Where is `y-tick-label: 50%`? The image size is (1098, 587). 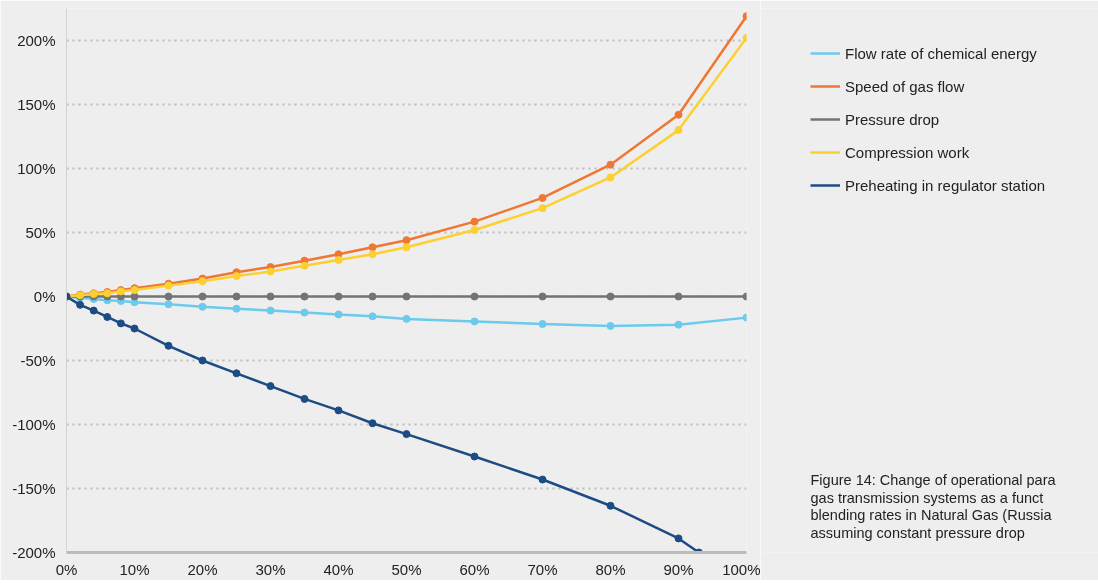 y-tick-label: 50% is located at coordinates (40, 232).